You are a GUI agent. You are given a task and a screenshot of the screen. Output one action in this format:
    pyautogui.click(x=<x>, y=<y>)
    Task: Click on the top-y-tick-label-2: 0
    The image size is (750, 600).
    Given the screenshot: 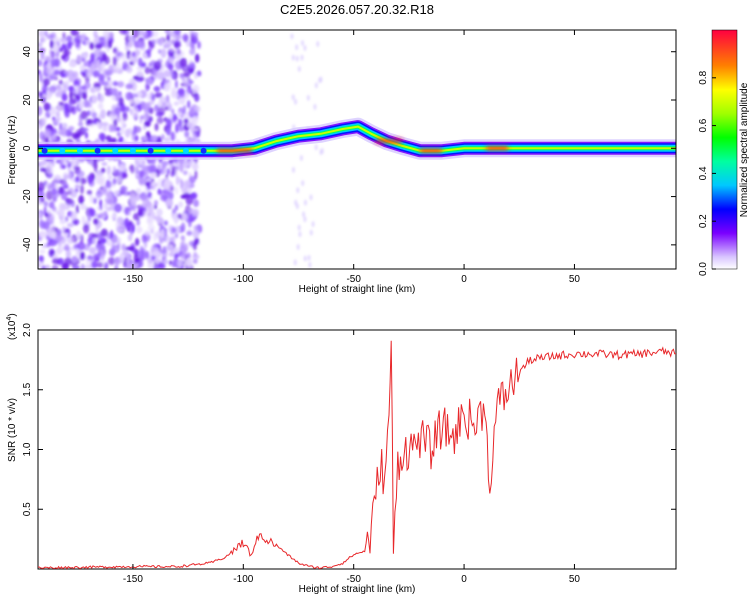 What is the action you would take?
    pyautogui.click(x=27, y=148)
    